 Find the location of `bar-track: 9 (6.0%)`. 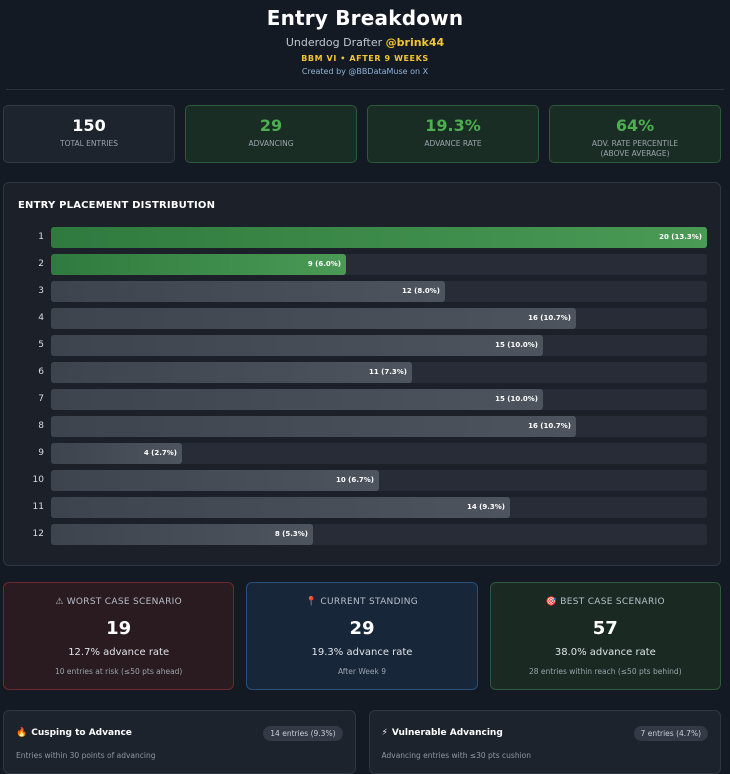

bar-track: 9 (6.0%) is located at coordinates (379, 264).